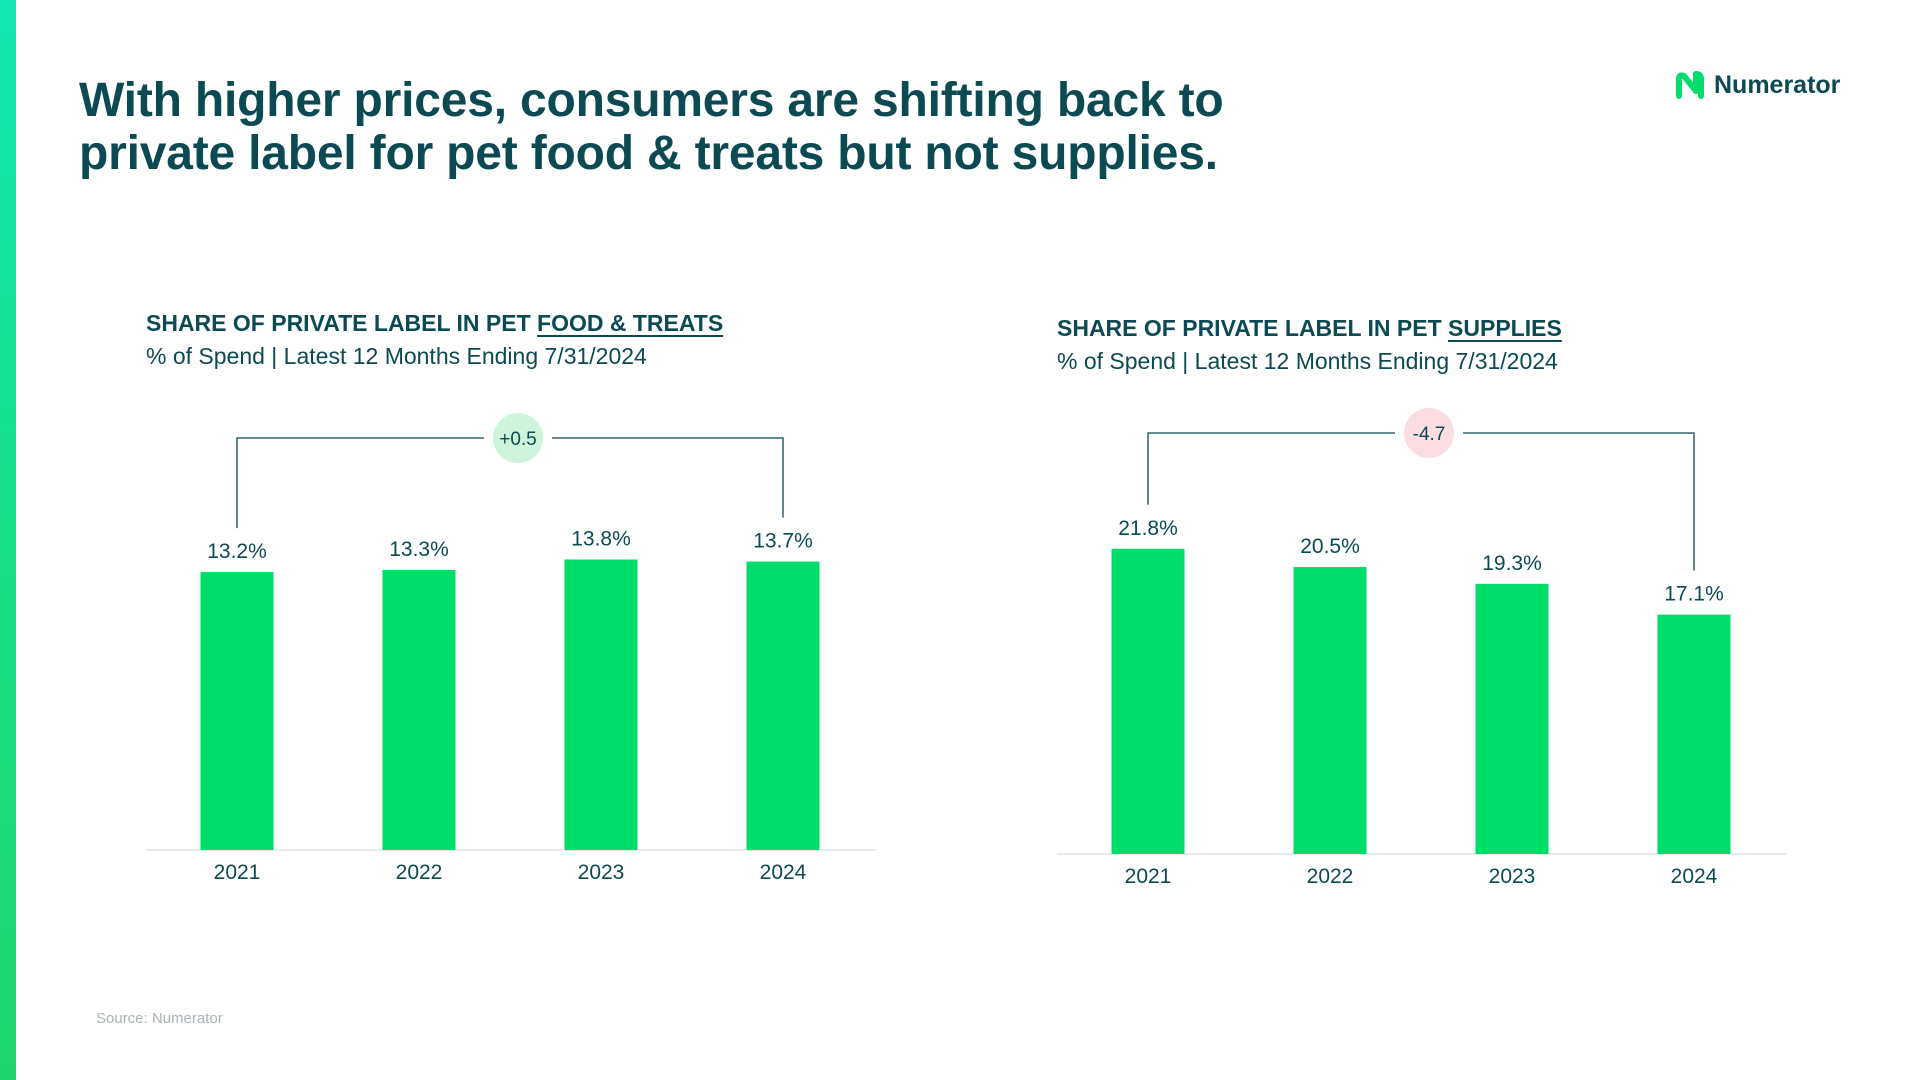 The height and width of the screenshot is (1080, 1920). Describe the element at coordinates (1694, 594) in the screenshot. I see `data-label-2024: 17.1%` at that location.